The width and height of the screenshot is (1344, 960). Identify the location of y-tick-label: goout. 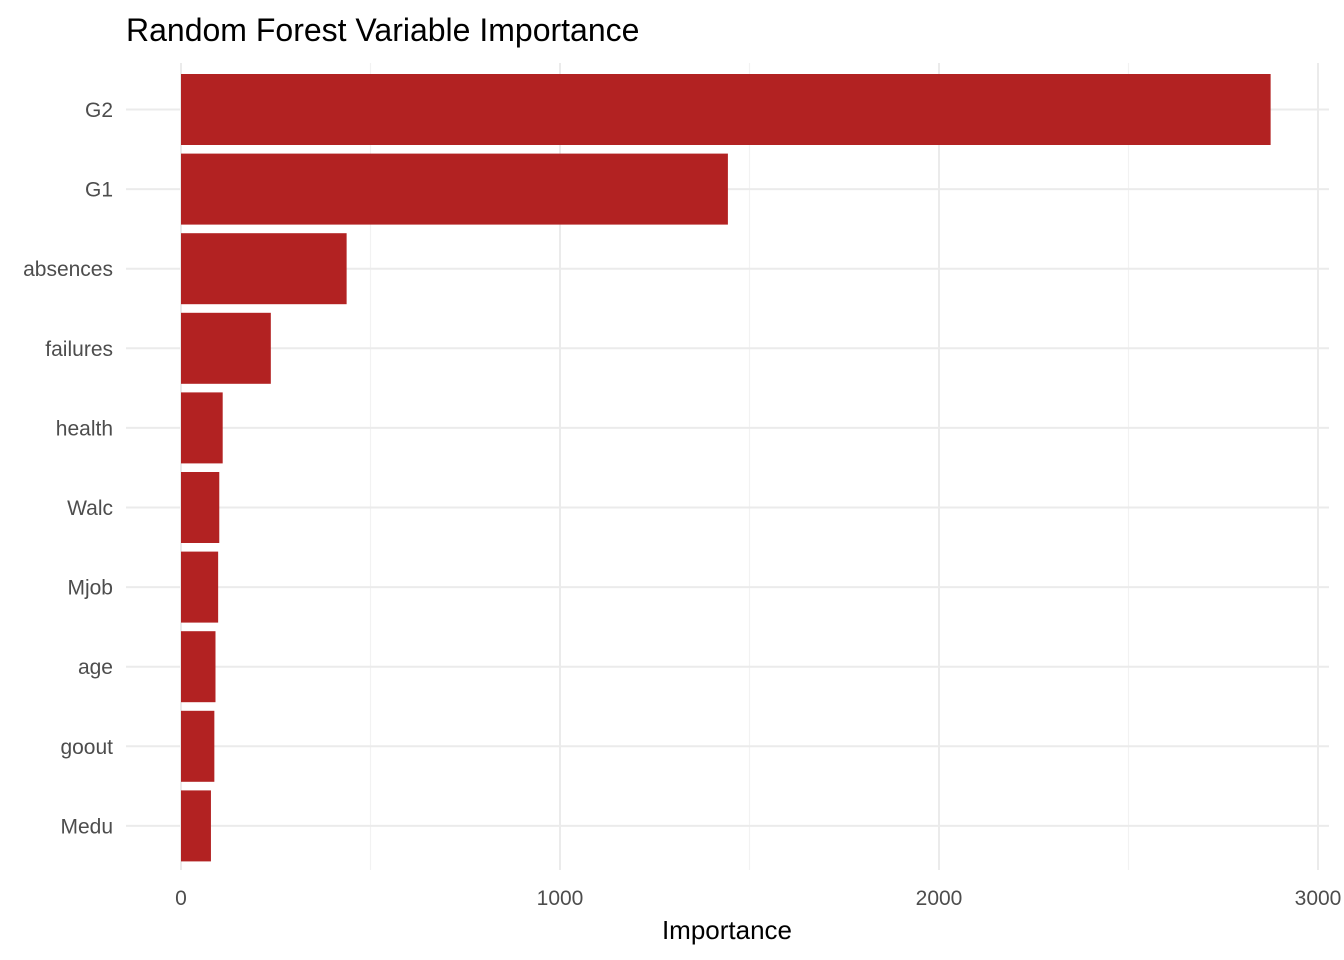
(86, 747).